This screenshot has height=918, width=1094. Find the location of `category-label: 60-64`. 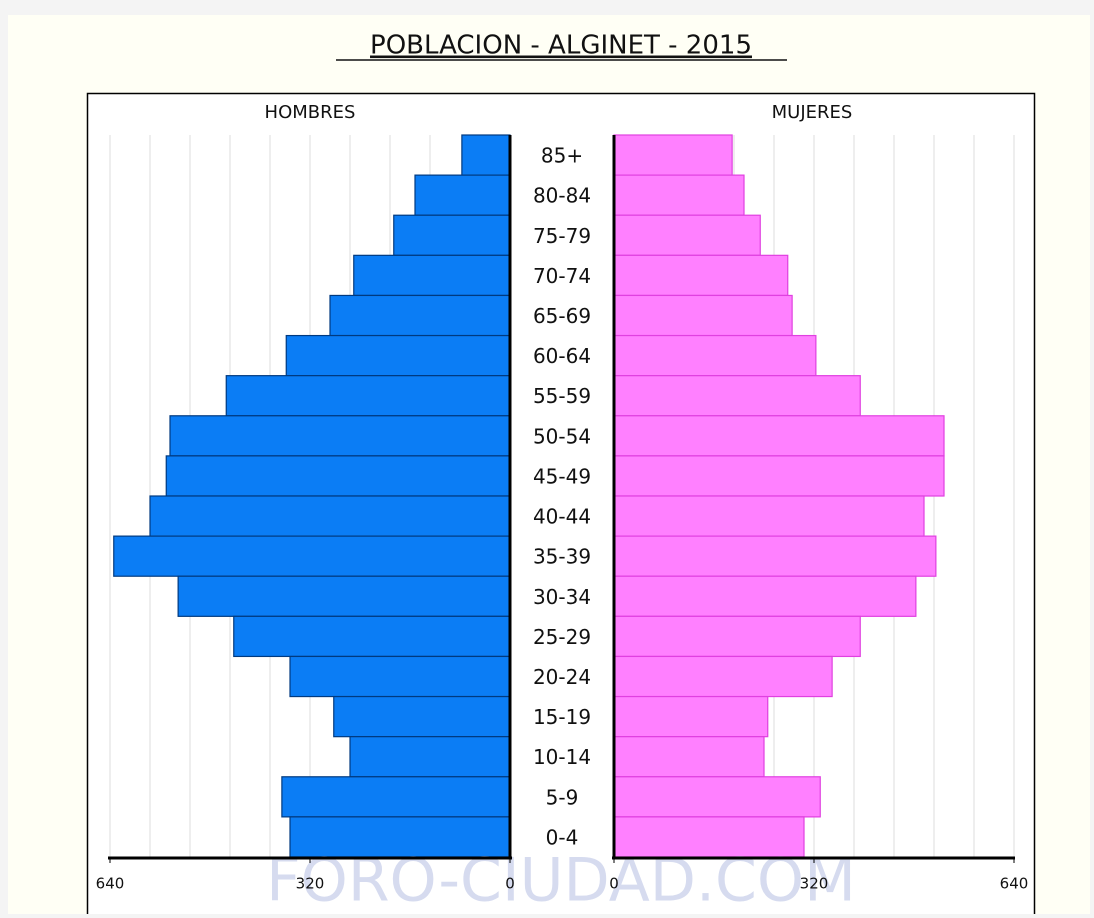

category-label: 60-64 is located at coordinates (562, 356).